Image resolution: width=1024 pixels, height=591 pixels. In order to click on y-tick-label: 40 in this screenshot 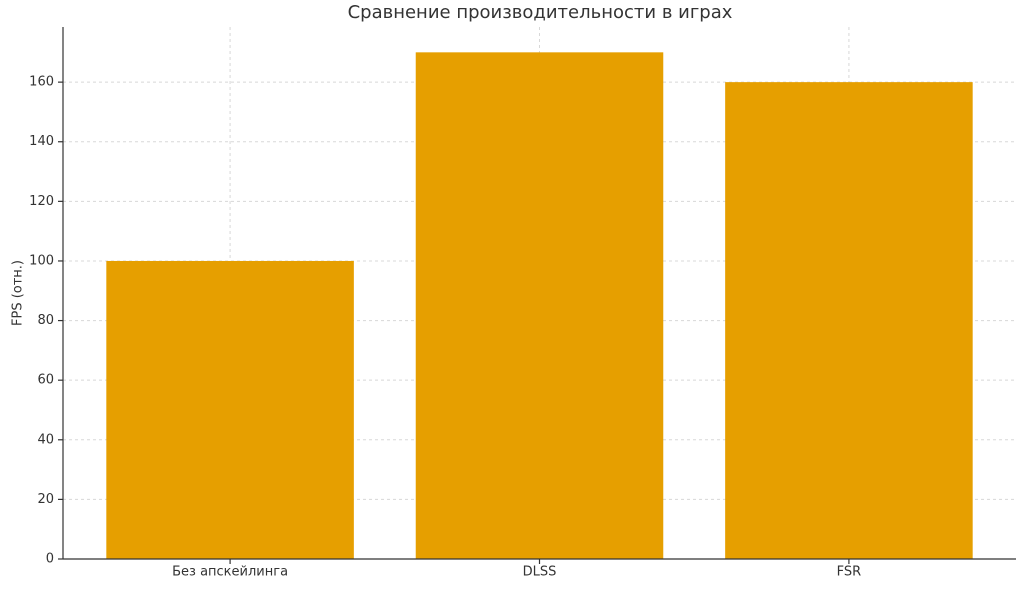, I will do `click(45, 439)`.